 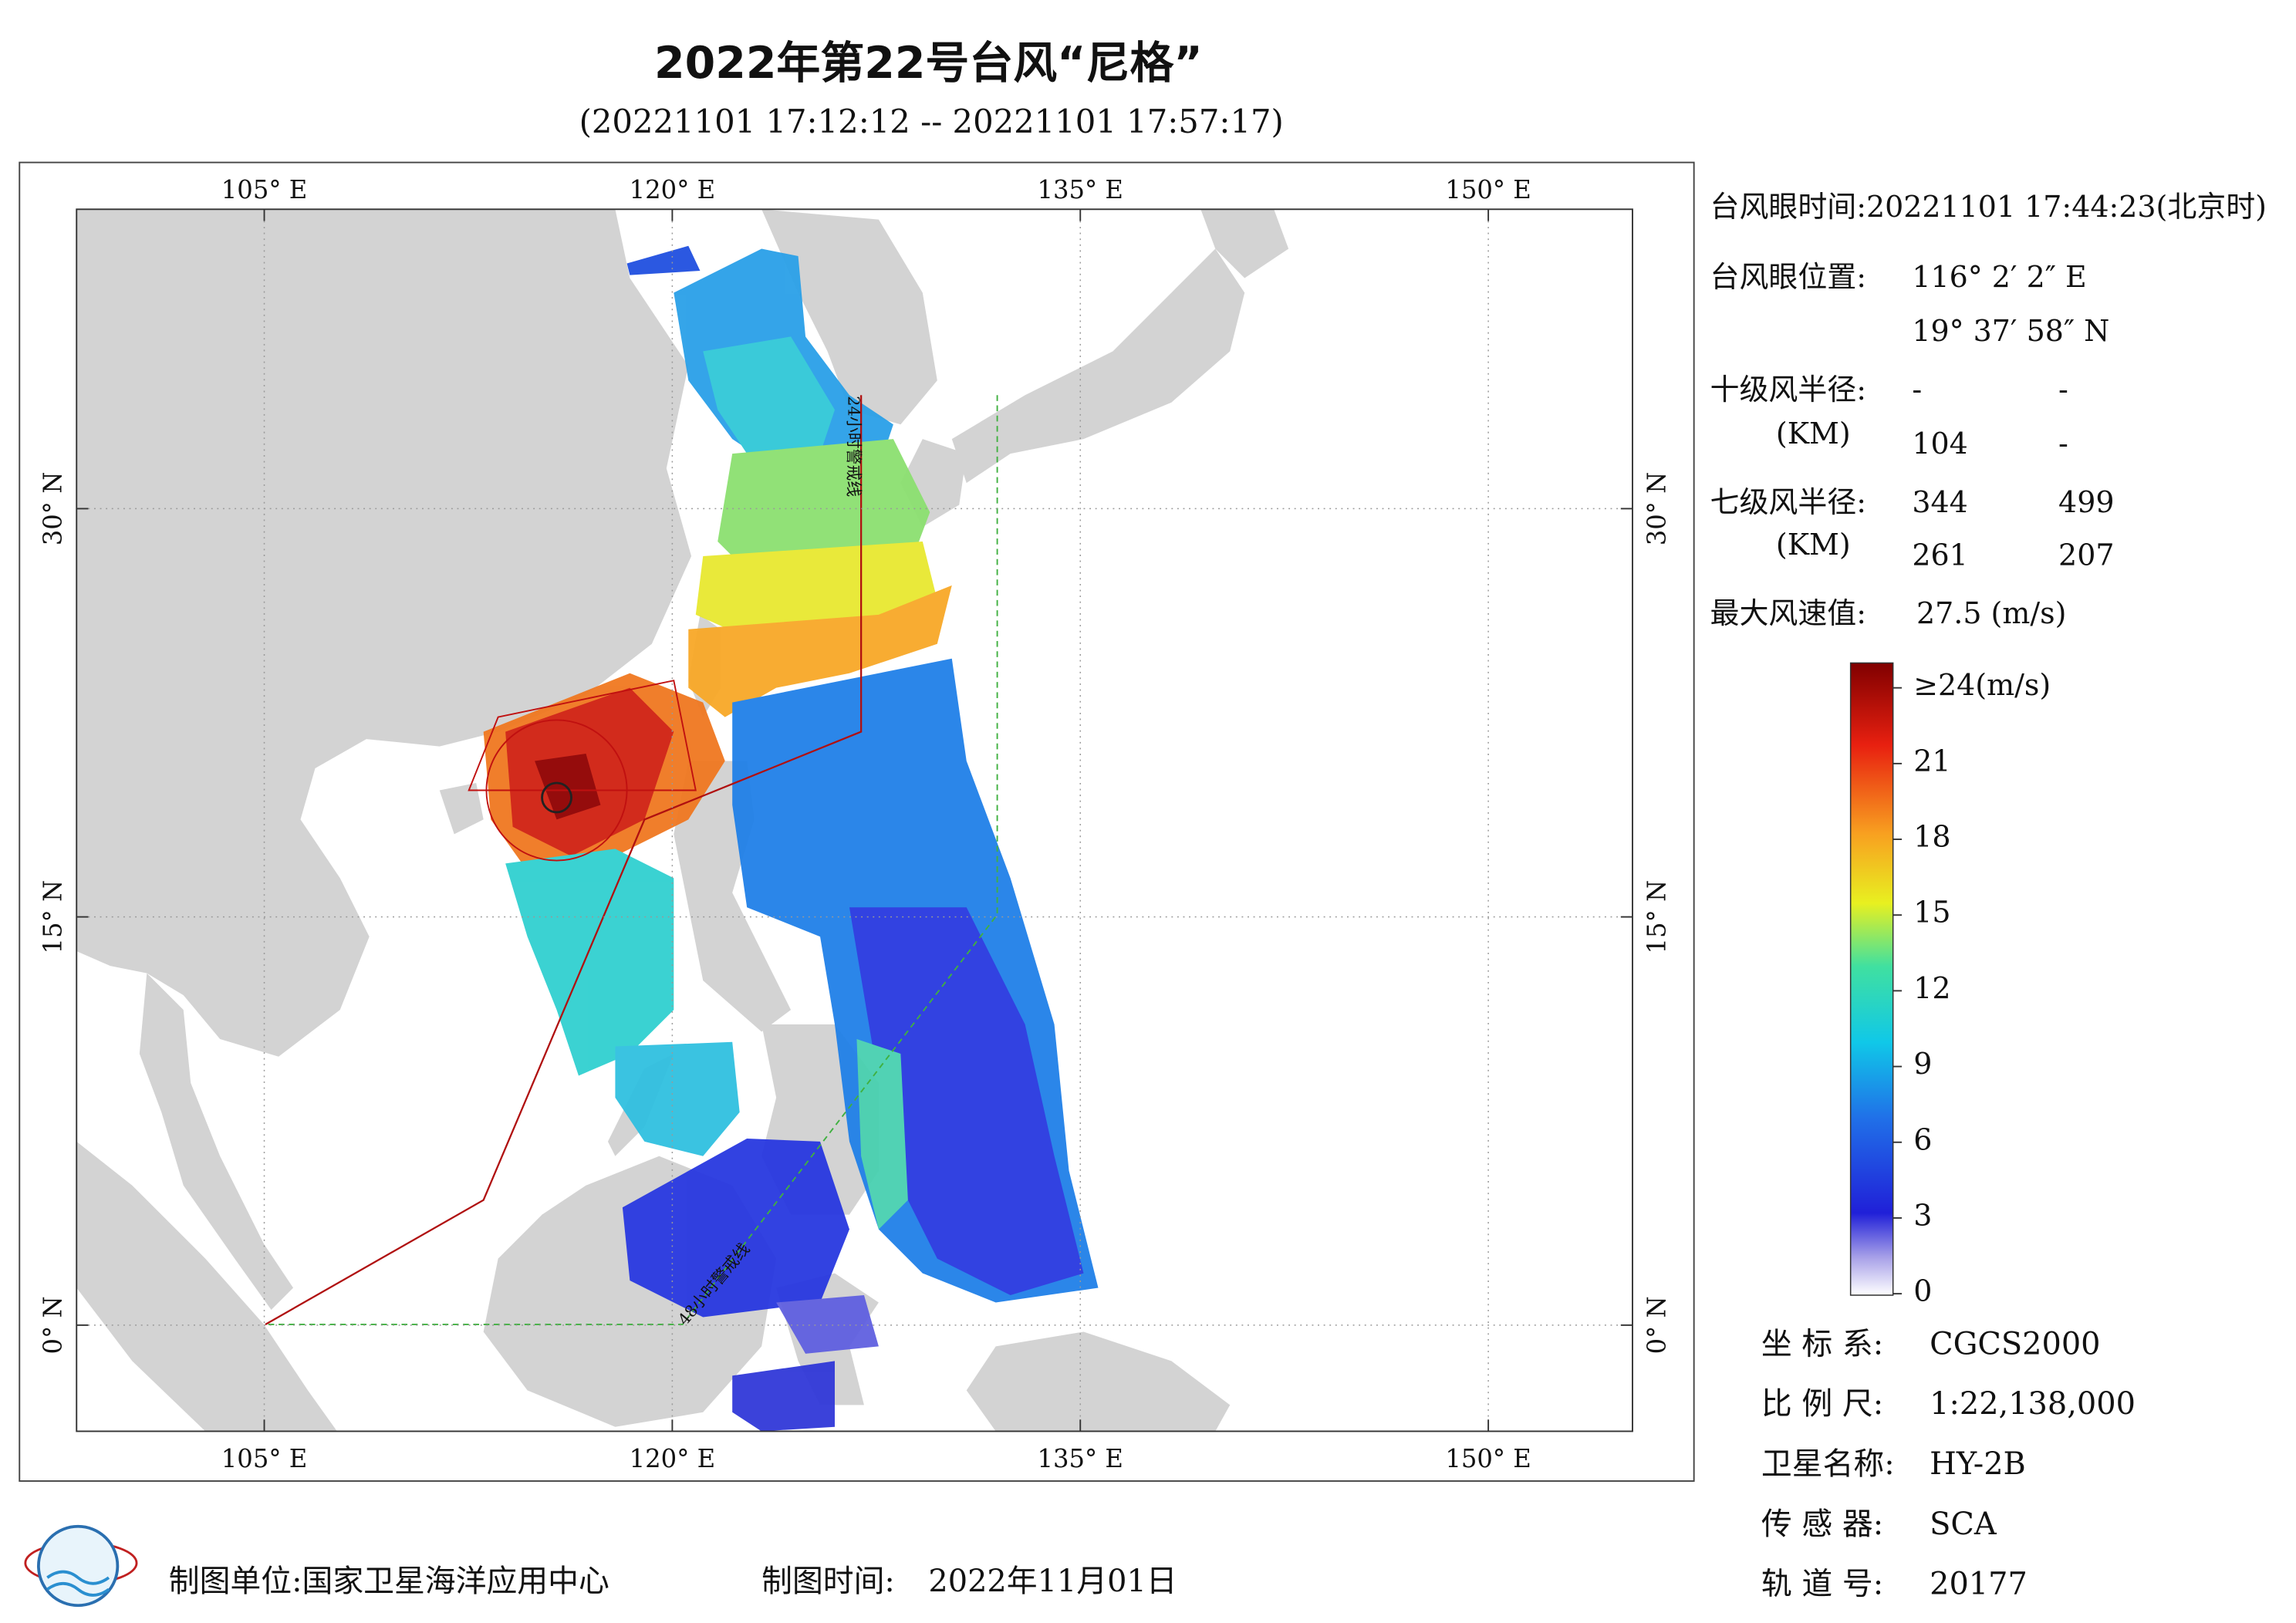 What do you see at coordinates (928, 63) in the screenshot?
I see `title: 2022年第22号台风“尼格”` at bounding box center [928, 63].